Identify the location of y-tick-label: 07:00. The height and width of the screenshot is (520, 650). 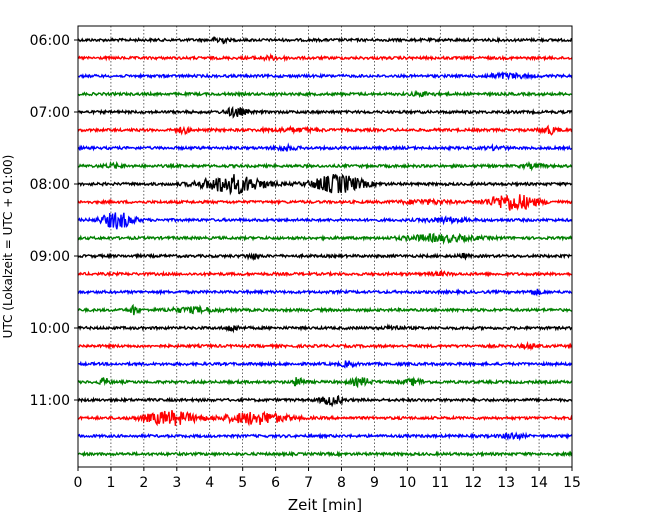
(50, 113).